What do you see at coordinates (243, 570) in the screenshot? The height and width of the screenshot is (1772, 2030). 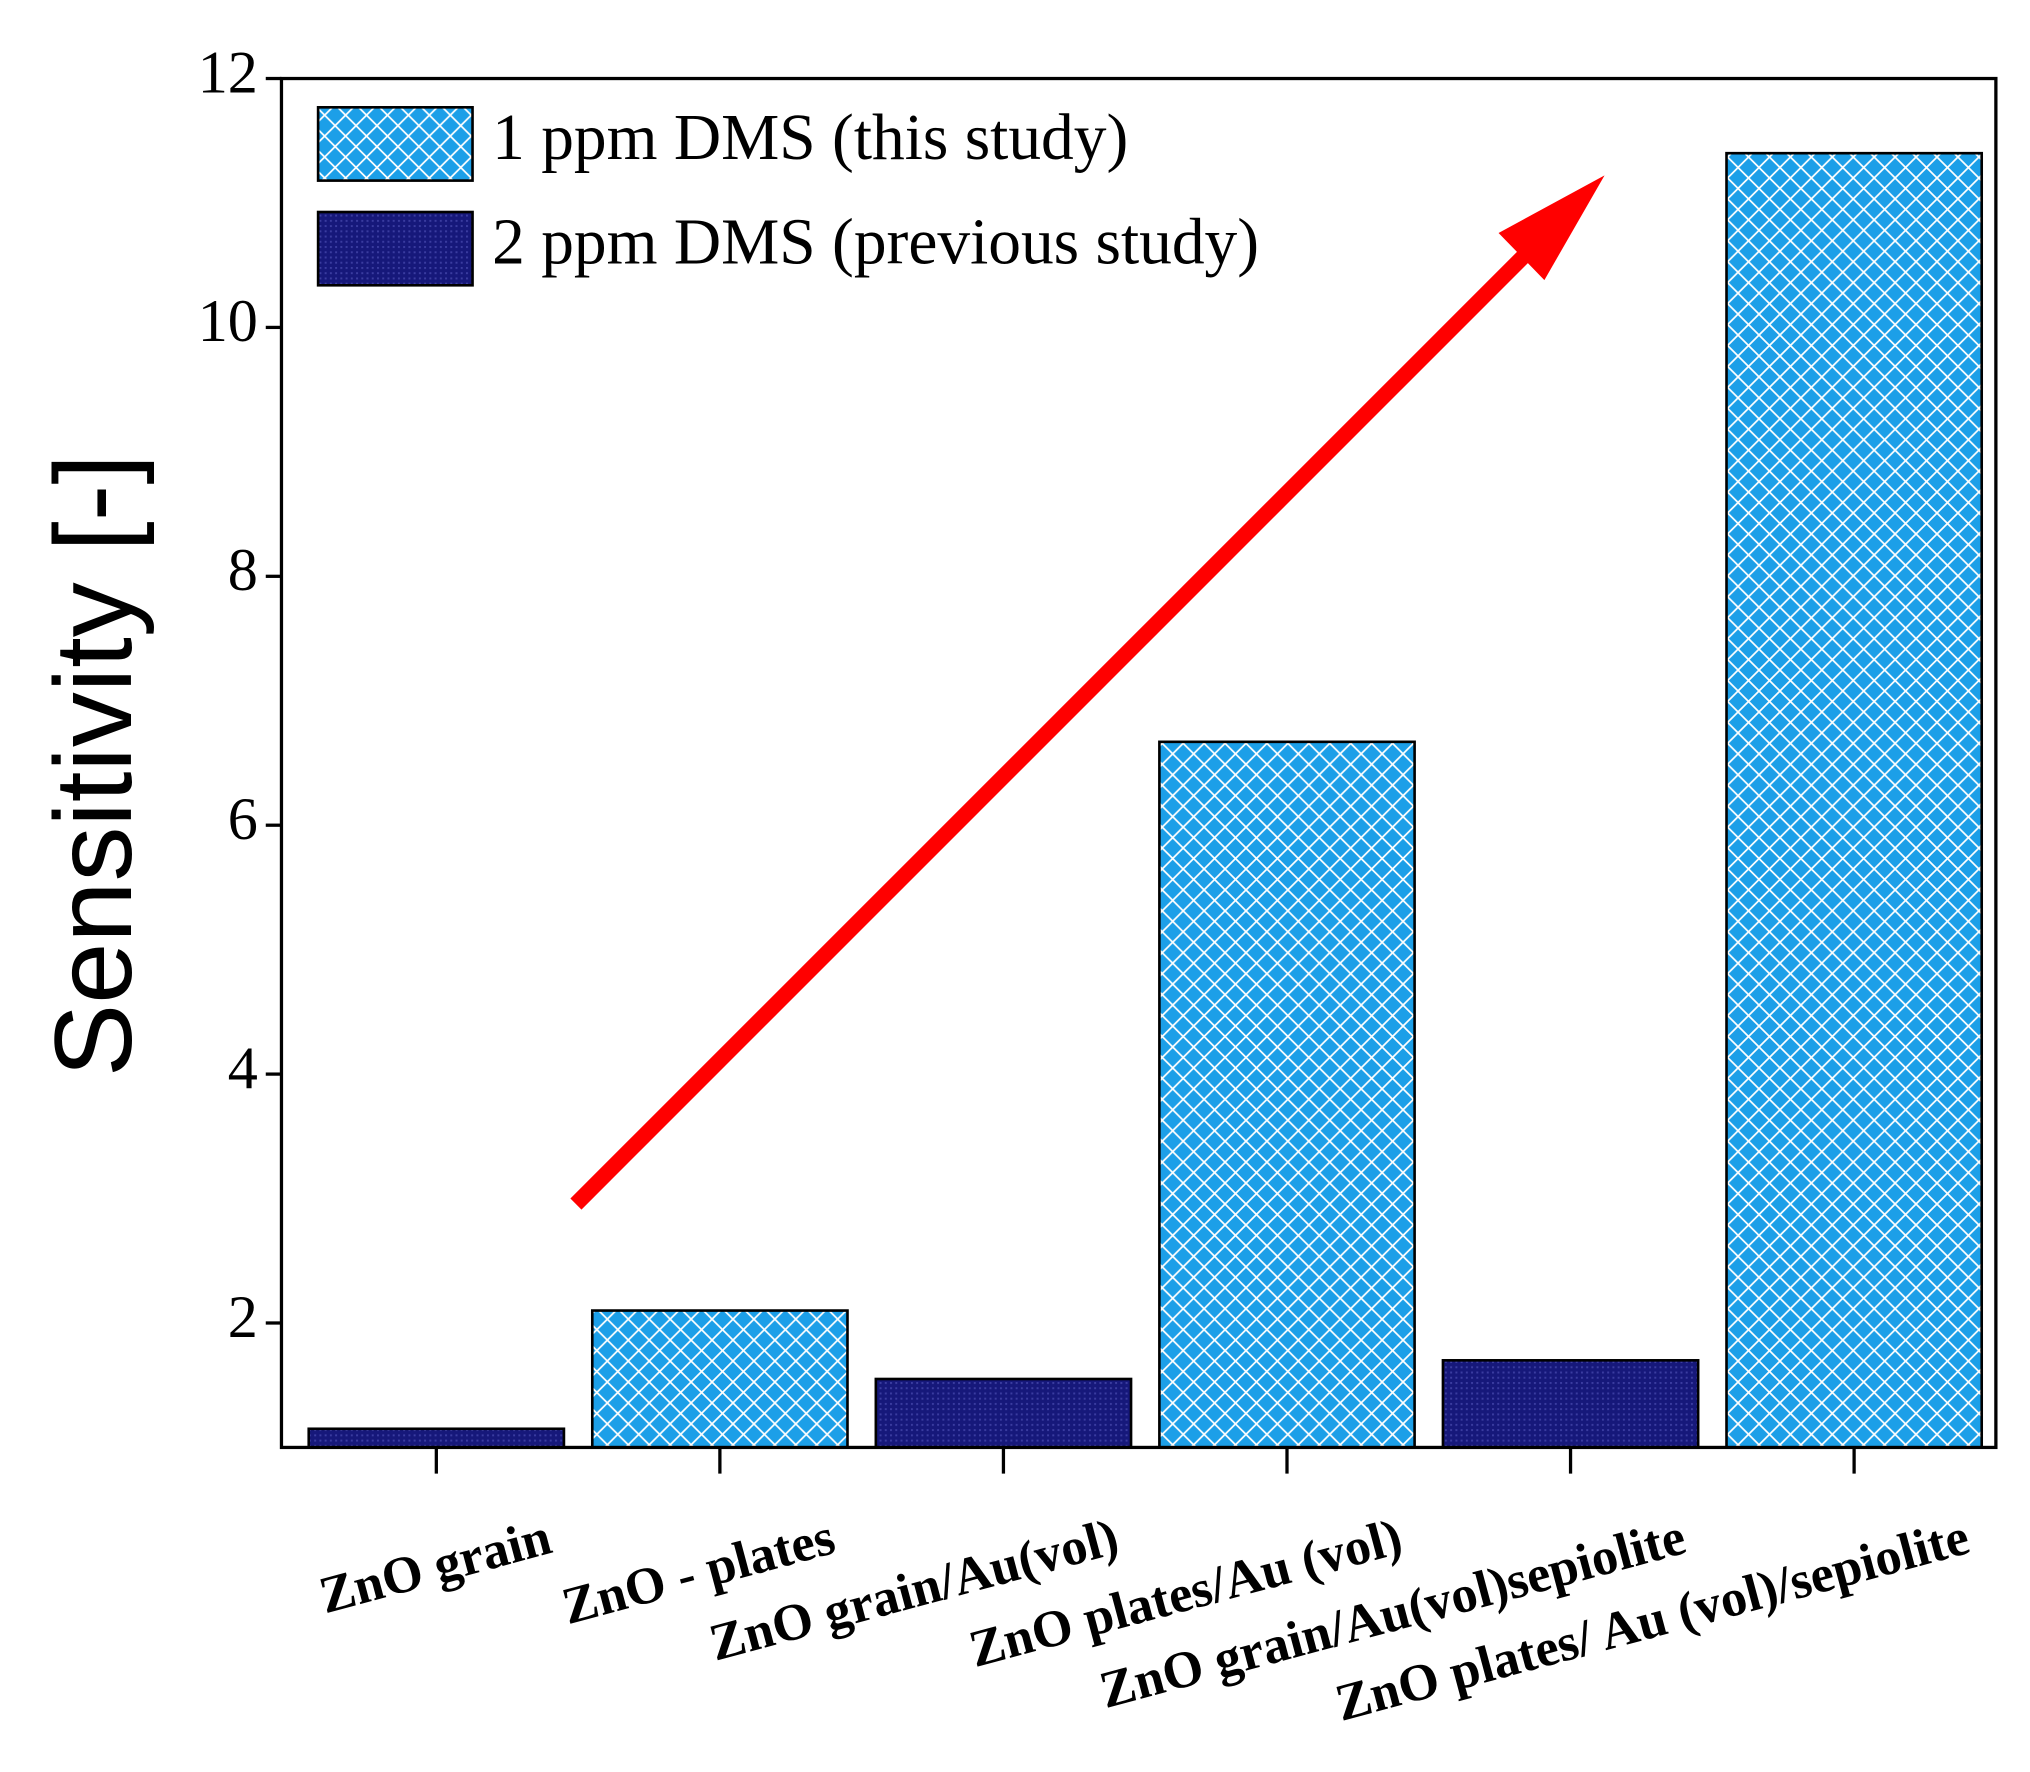 I see `y-tick-label: 8` at bounding box center [243, 570].